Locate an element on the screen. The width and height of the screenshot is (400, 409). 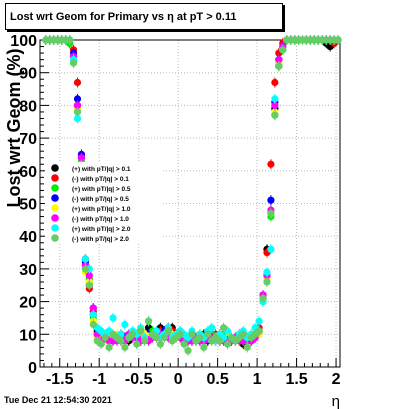
y-tick-label: 80 is located at coordinates (28, 106).